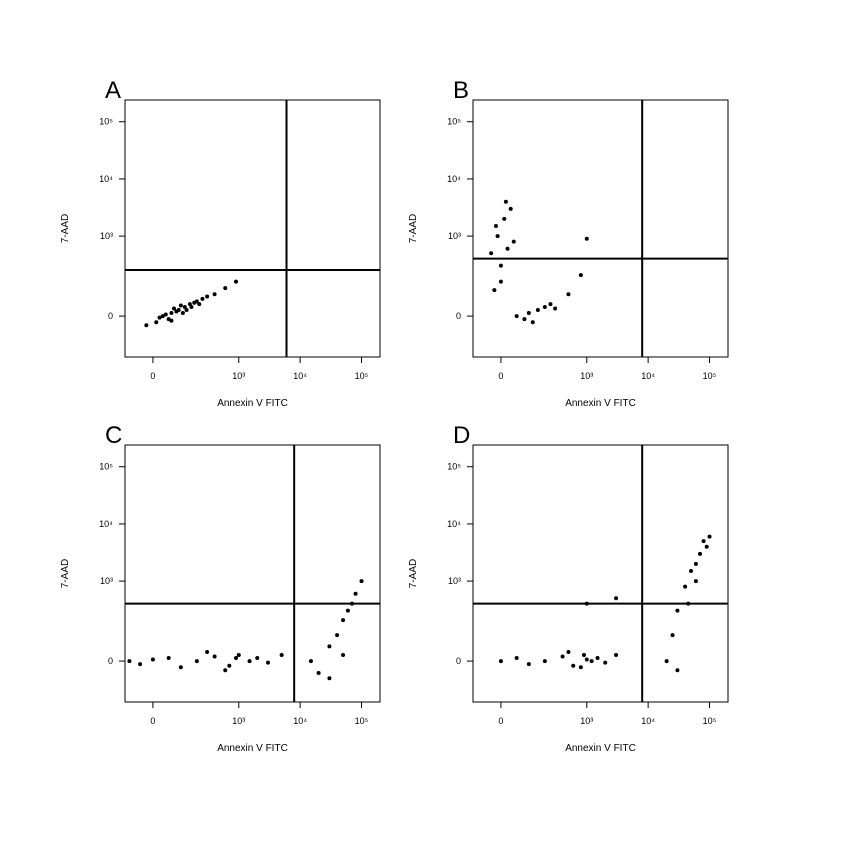 The width and height of the screenshot is (851, 856). Describe the element at coordinates (113, 435) in the screenshot. I see `panel-letter: C` at that location.